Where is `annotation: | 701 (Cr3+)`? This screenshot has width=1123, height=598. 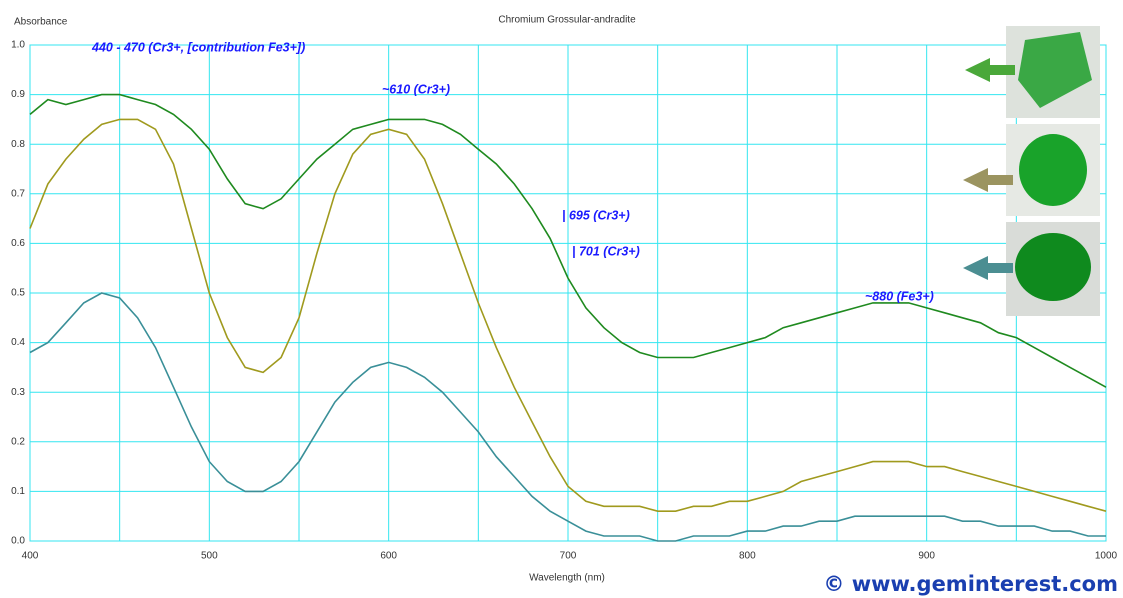 annotation: | 701 (Cr3+) is located at coordinates (606, 251).